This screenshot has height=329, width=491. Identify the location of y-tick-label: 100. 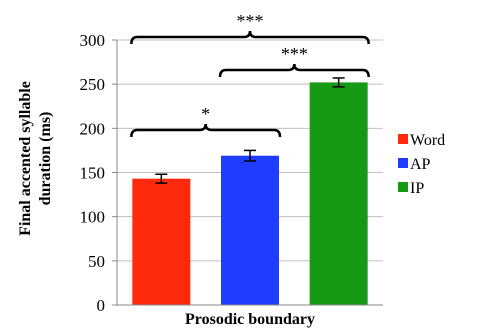
(93, 217).